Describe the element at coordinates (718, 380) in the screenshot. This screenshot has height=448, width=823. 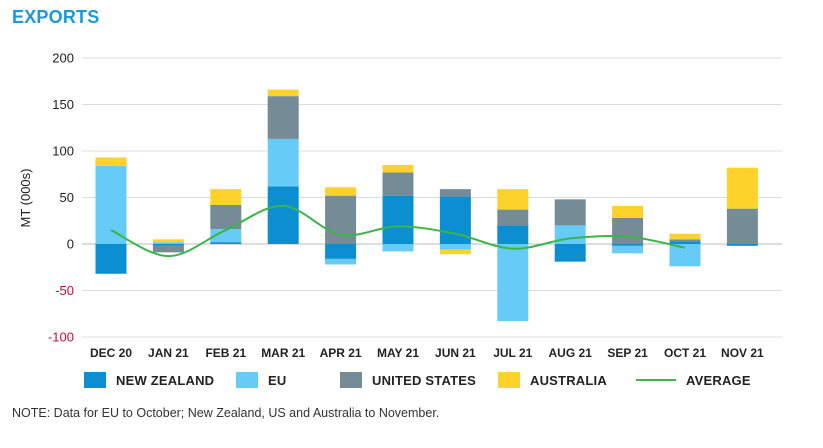
I see `legend-label: AVERAGE` at that location.